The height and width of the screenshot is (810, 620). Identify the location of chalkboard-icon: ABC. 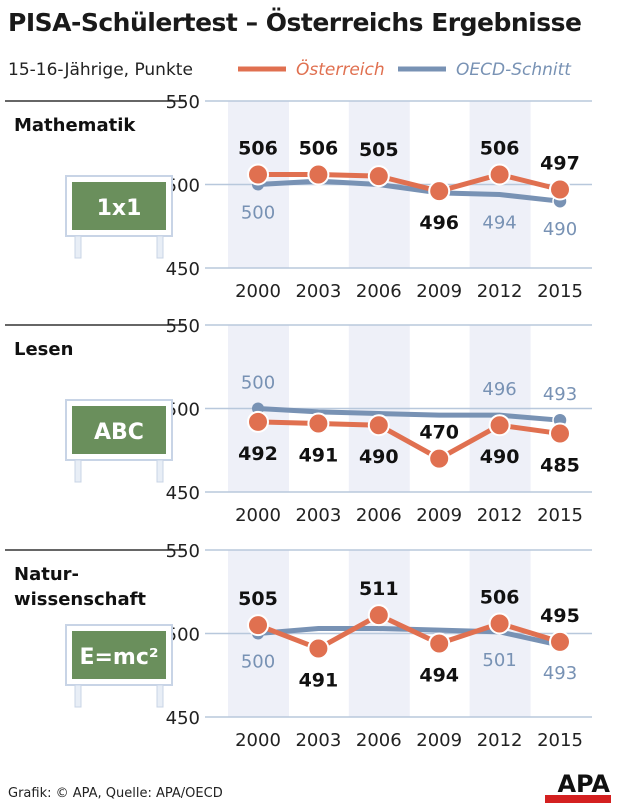
(119, 441).